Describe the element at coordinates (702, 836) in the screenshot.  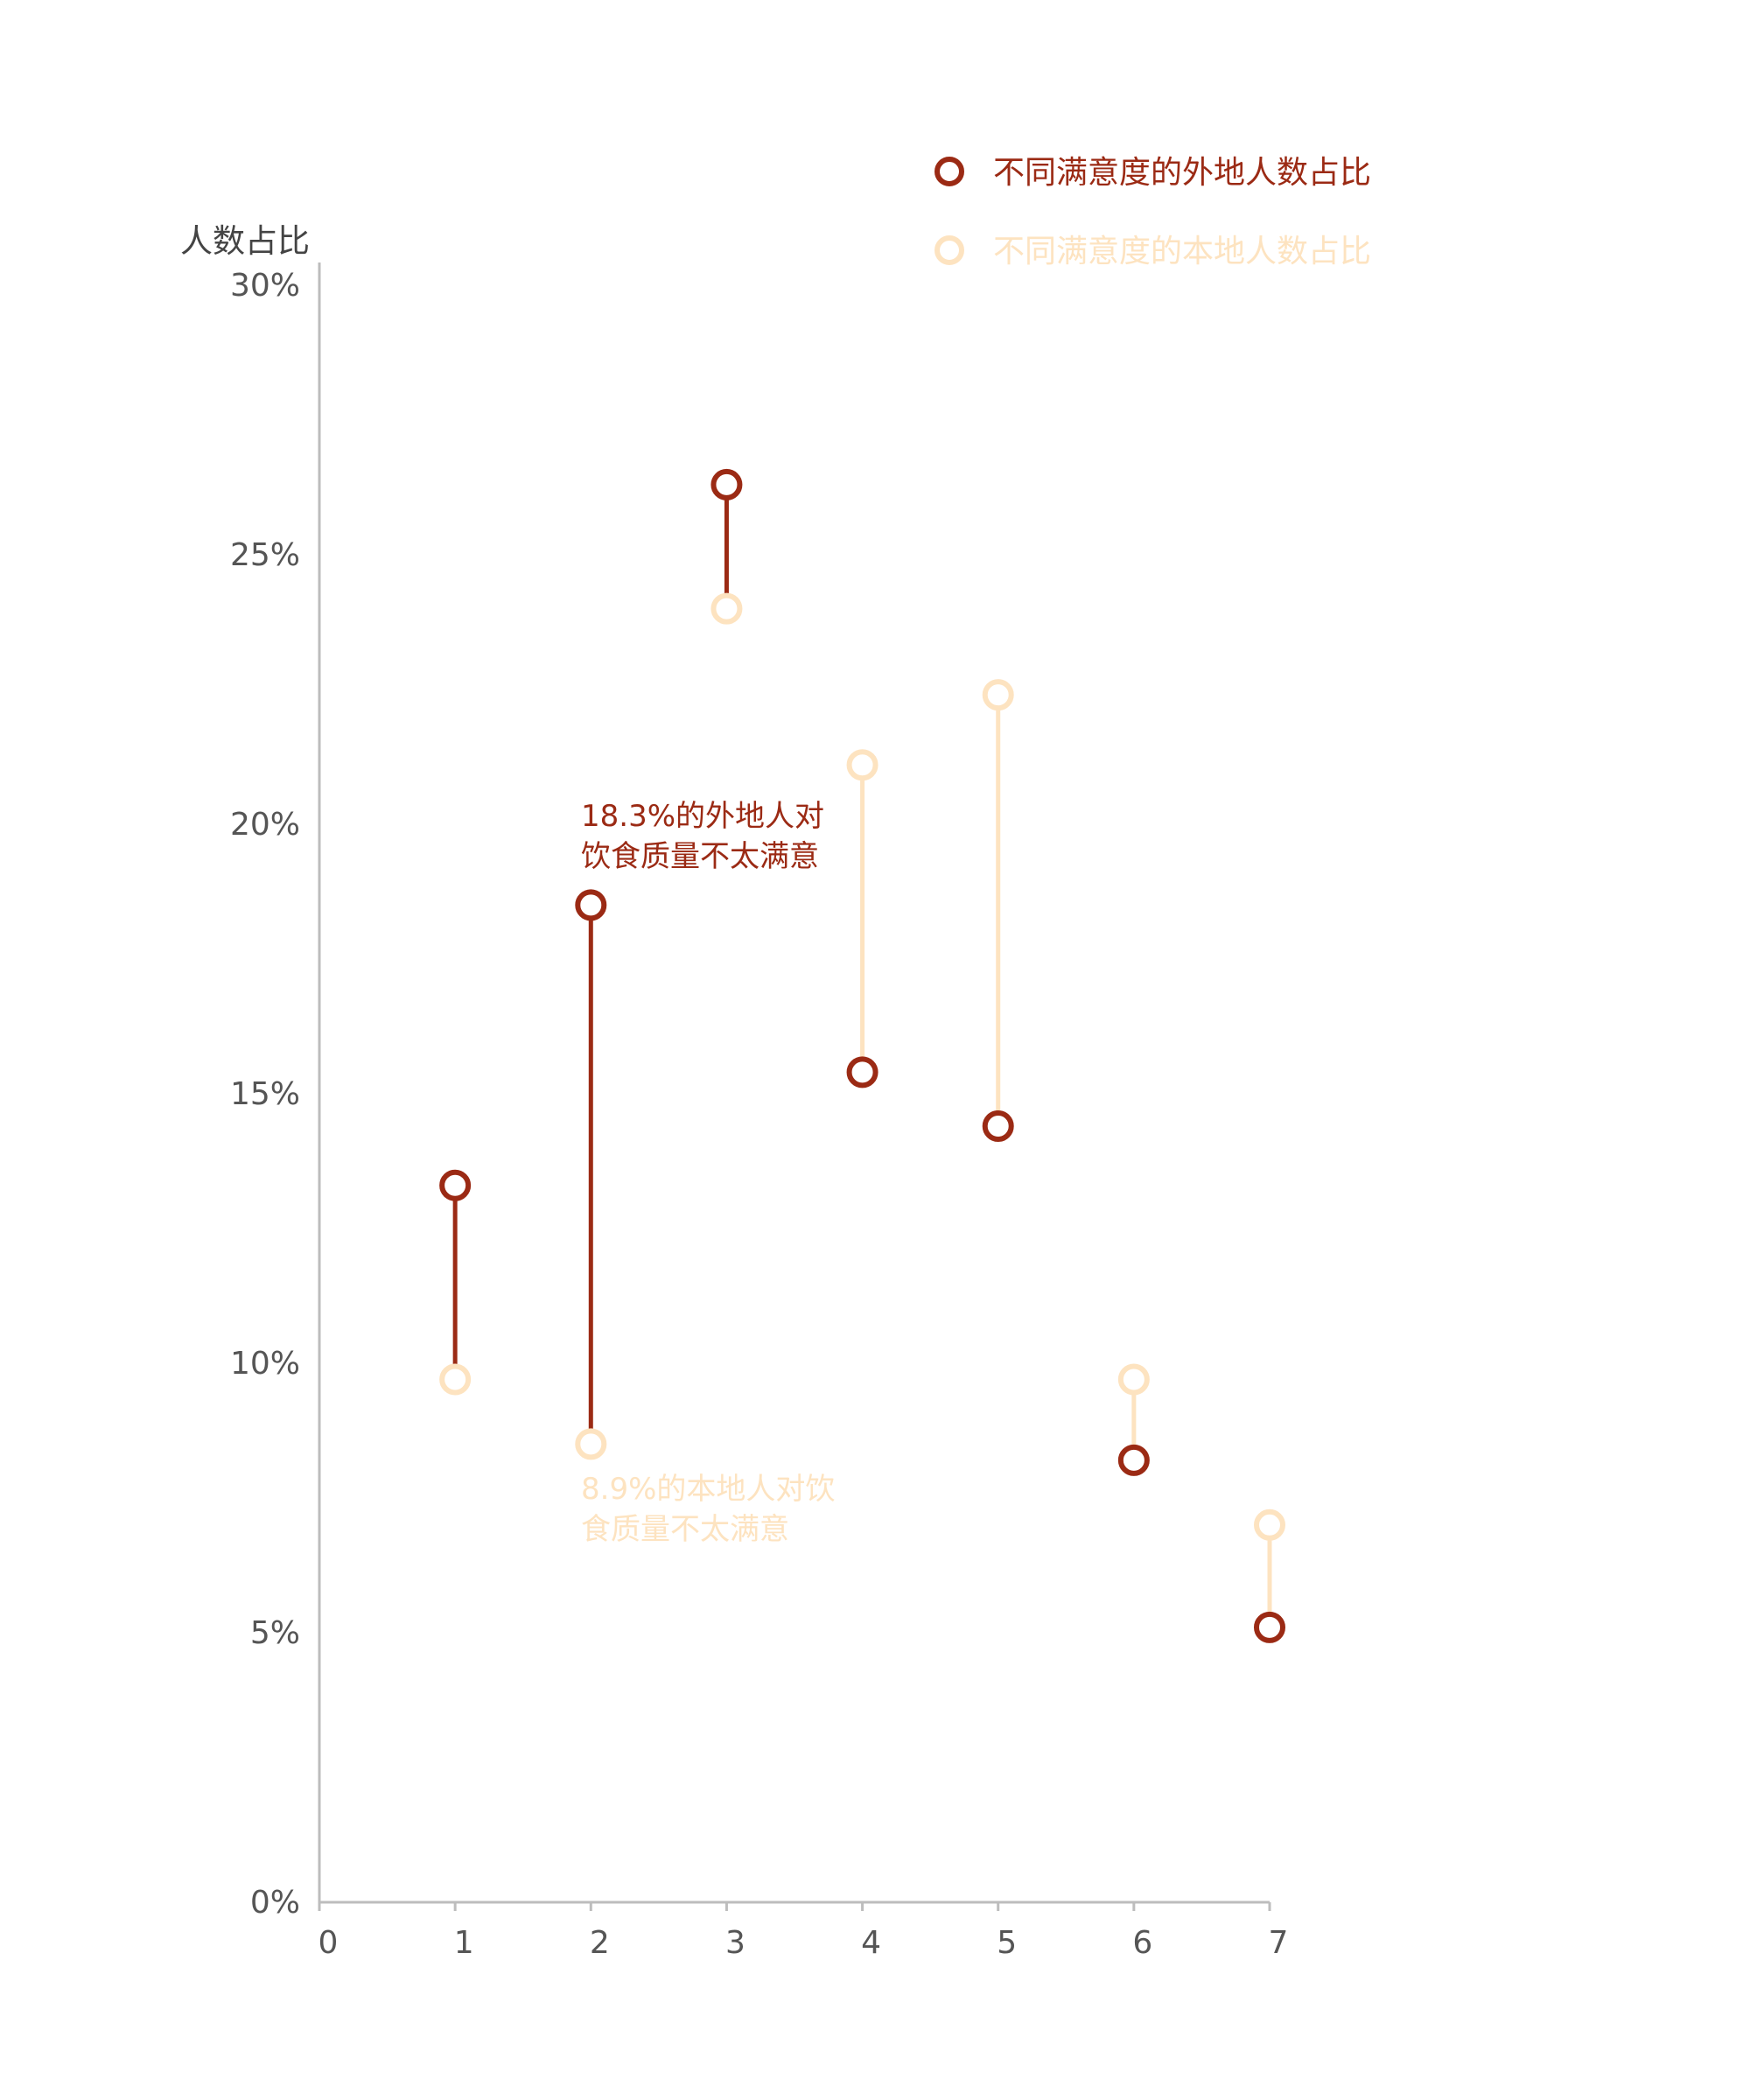
I see `annotation-text: 18.3%的外地人对饮食质量不太满意` at that location.